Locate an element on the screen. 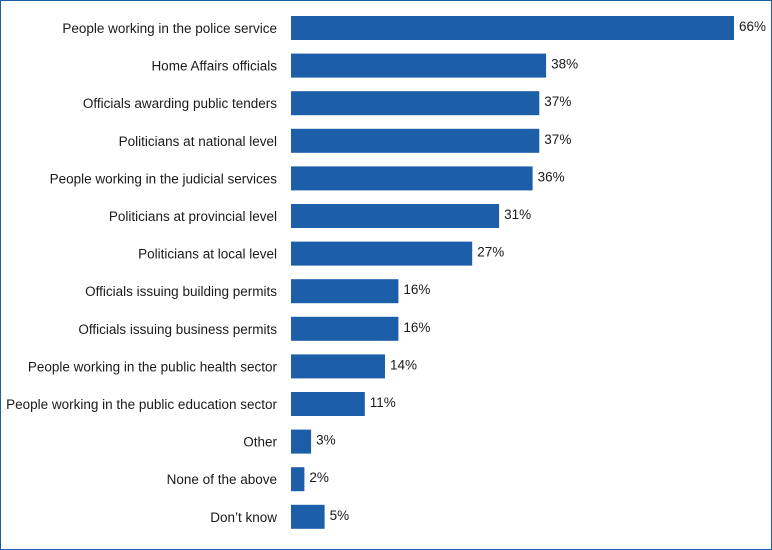 This screenshot has width=772, height=550. category-label-12: None of the above is located at coordinates (222, 479).